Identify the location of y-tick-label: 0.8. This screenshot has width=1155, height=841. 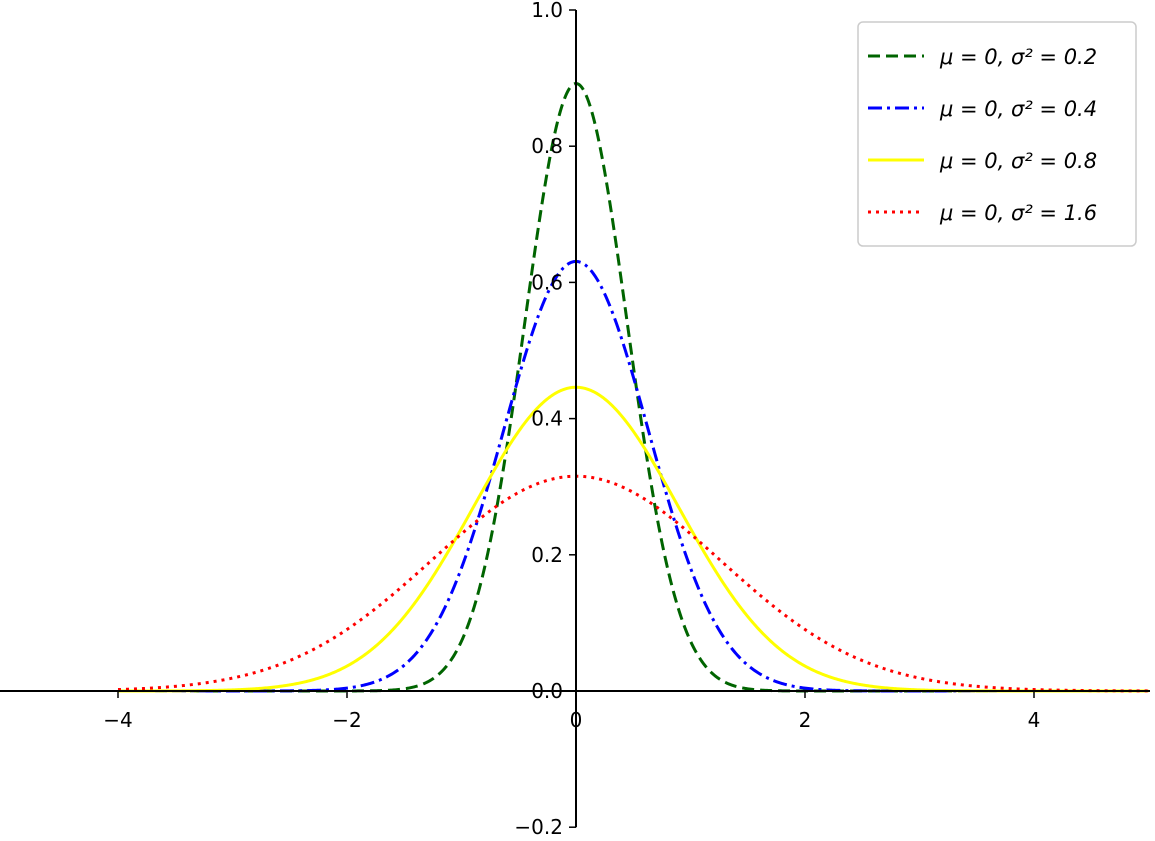
(547, 146).